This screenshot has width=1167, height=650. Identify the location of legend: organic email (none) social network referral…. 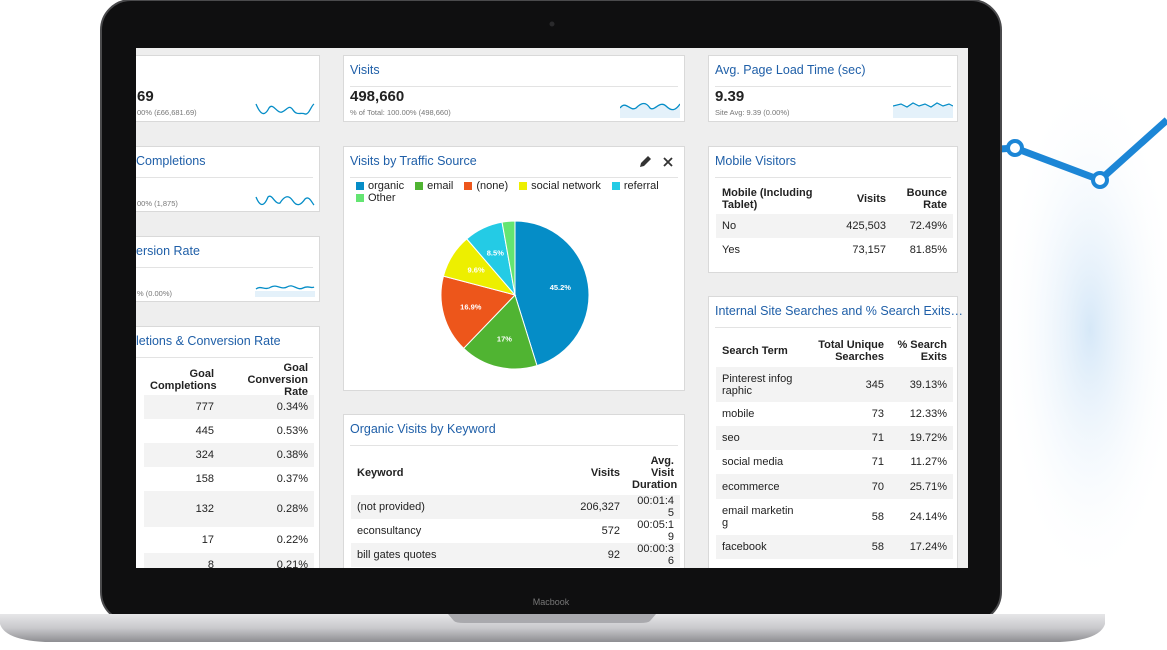
(516, 192).